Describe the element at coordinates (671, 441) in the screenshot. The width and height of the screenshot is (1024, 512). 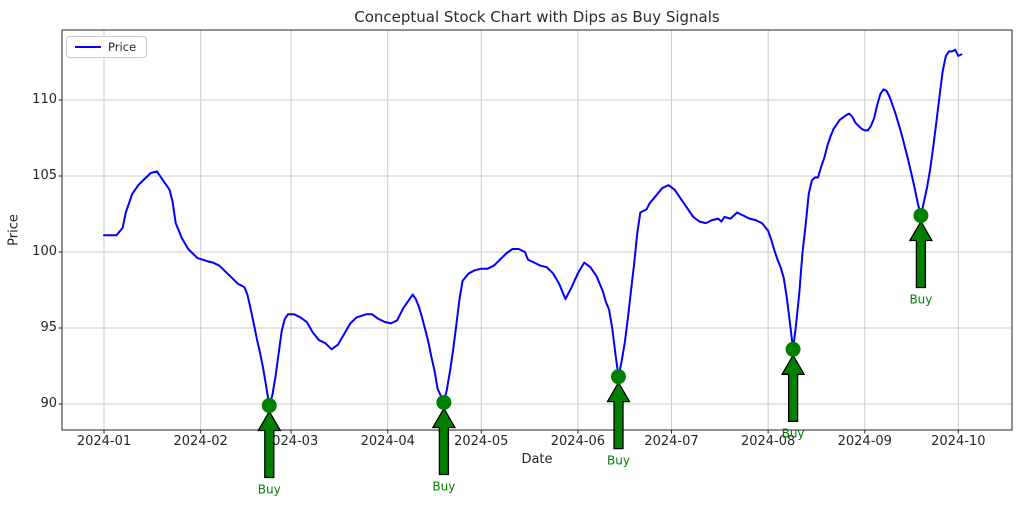
I see `x-tick-label: 2024-07` at that location.